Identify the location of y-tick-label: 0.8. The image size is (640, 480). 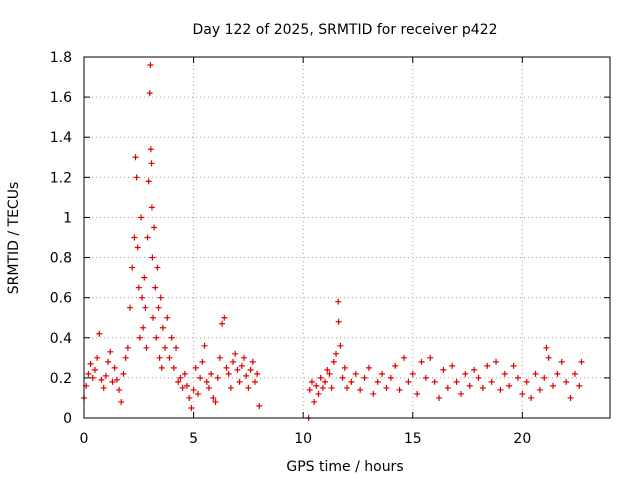
(61, 259).